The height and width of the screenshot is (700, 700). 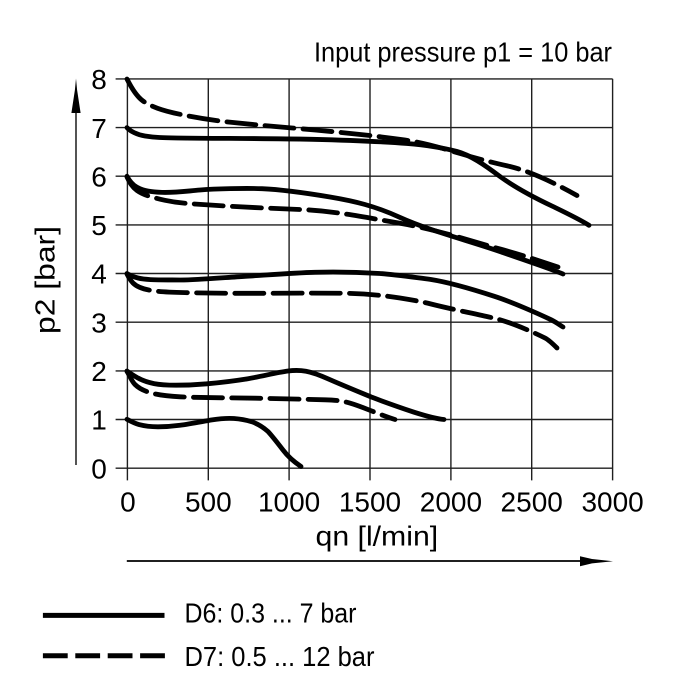 What do you see at coordinates (463, 52) in the screenshot?
I see `svg-text: Input pressure p1 = 10 bar` at bounding box center [463, 52].